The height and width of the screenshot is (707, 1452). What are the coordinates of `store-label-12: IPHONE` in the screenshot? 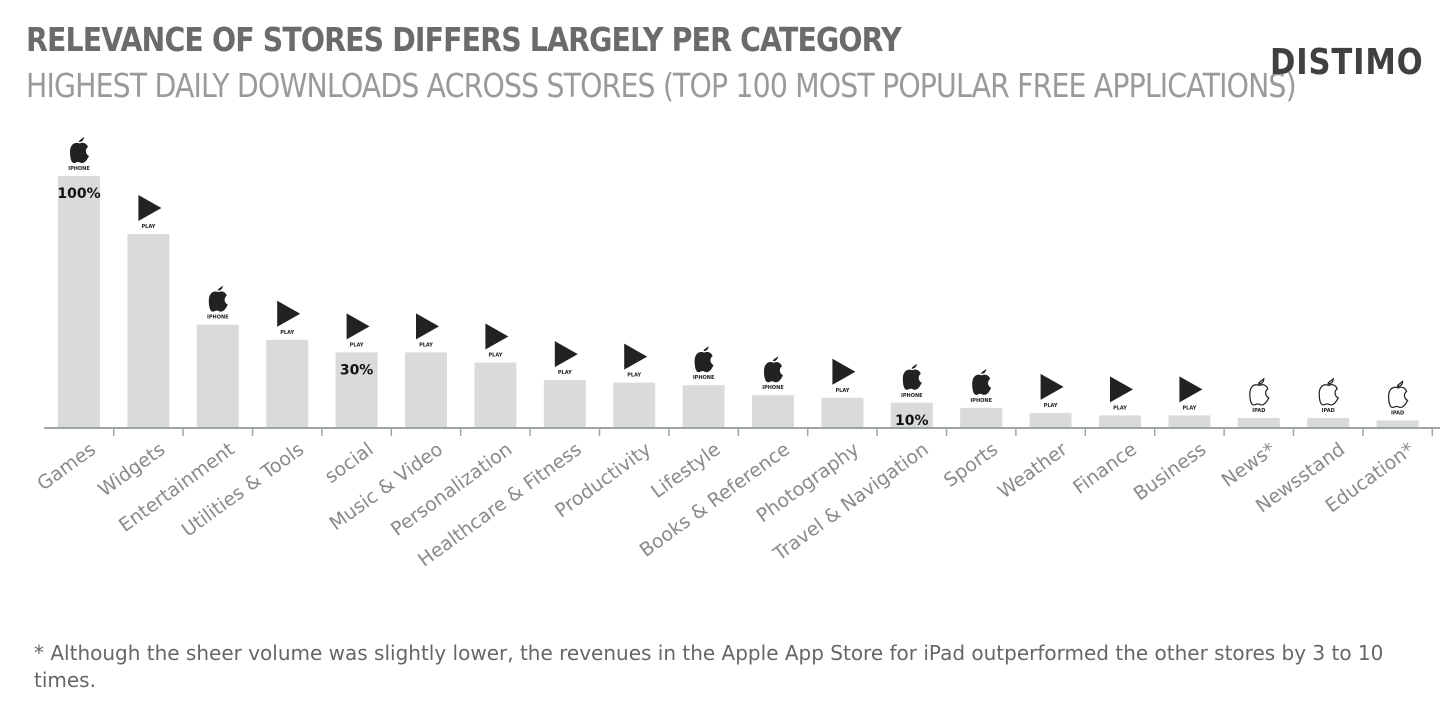 It's located at (912, 396).